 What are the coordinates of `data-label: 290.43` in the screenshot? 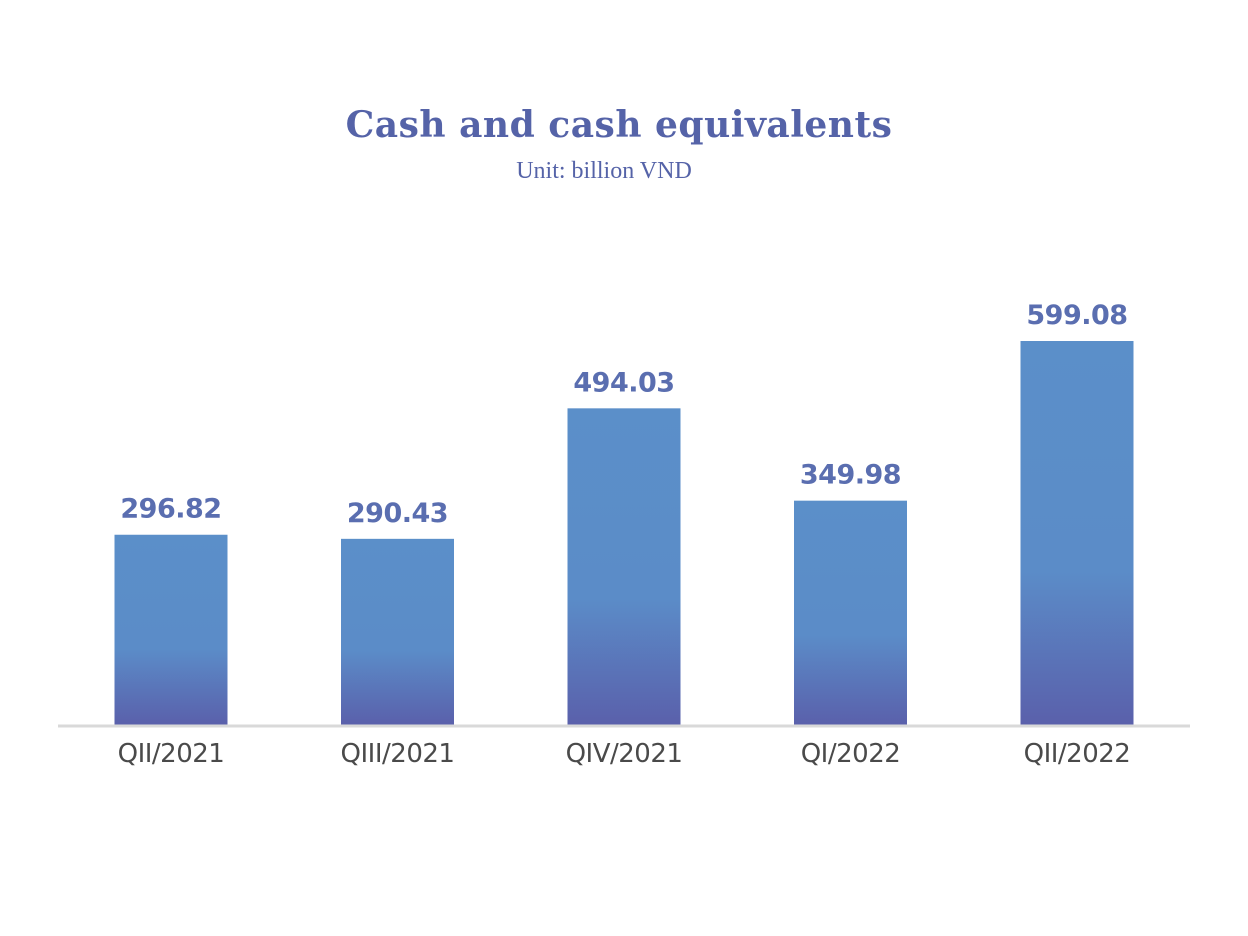 It's located at (397, 513).